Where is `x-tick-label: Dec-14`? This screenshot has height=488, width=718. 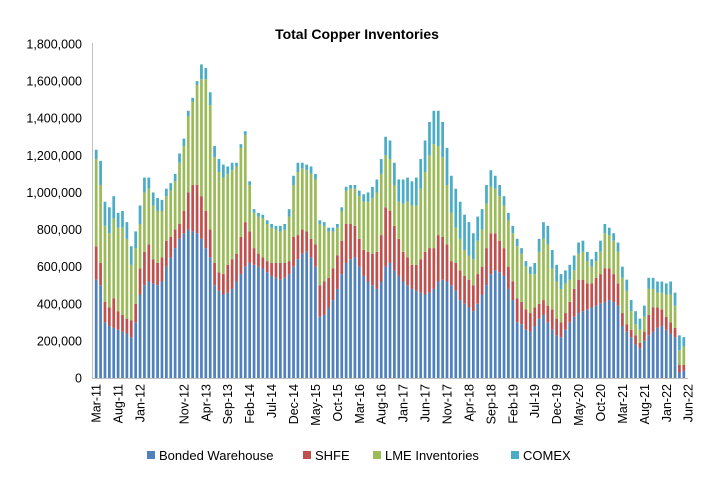
x-tick-label: Dec-14 is located at coordinates (294, 404).